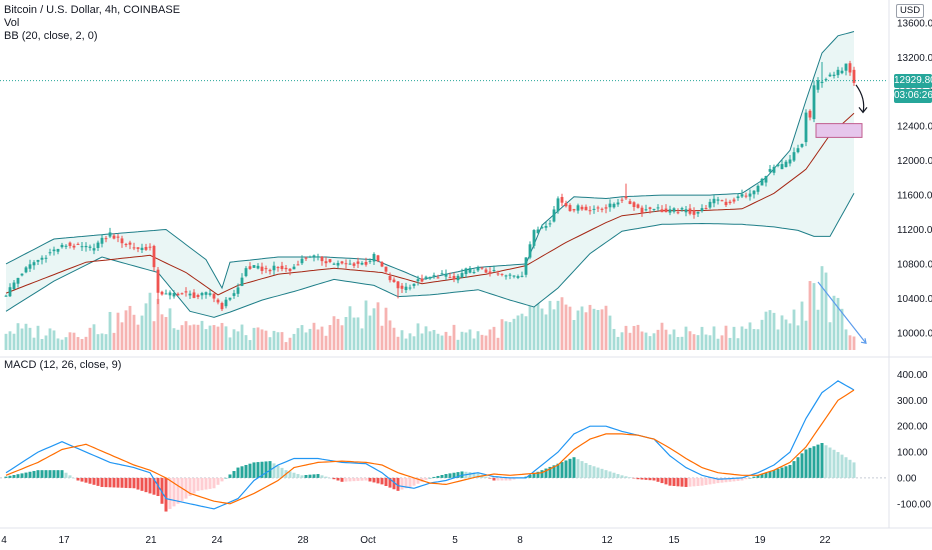 This screenshot has width=932, height=550. What do you see at coordinates (12, 23) in the screenshot?
I see `volume-legend: Vol` at bounding box center [12, 23].